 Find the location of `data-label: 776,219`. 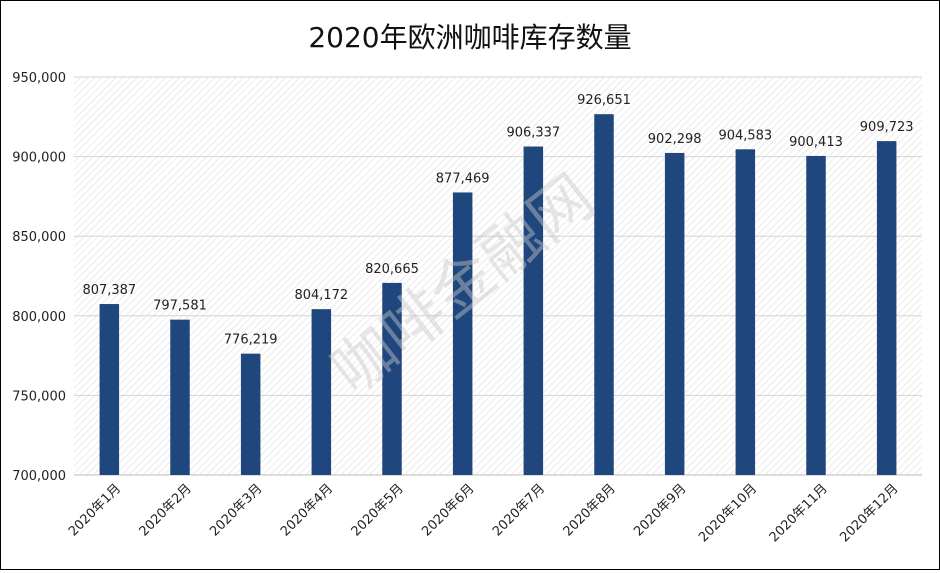

data-label: 776,219 is located at coordinates (251, 340).